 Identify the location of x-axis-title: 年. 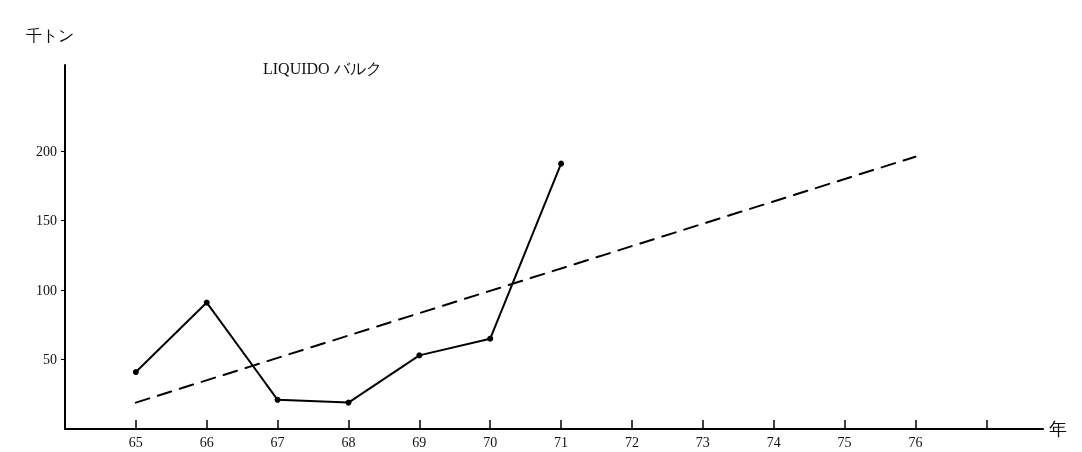
(1058, 429).